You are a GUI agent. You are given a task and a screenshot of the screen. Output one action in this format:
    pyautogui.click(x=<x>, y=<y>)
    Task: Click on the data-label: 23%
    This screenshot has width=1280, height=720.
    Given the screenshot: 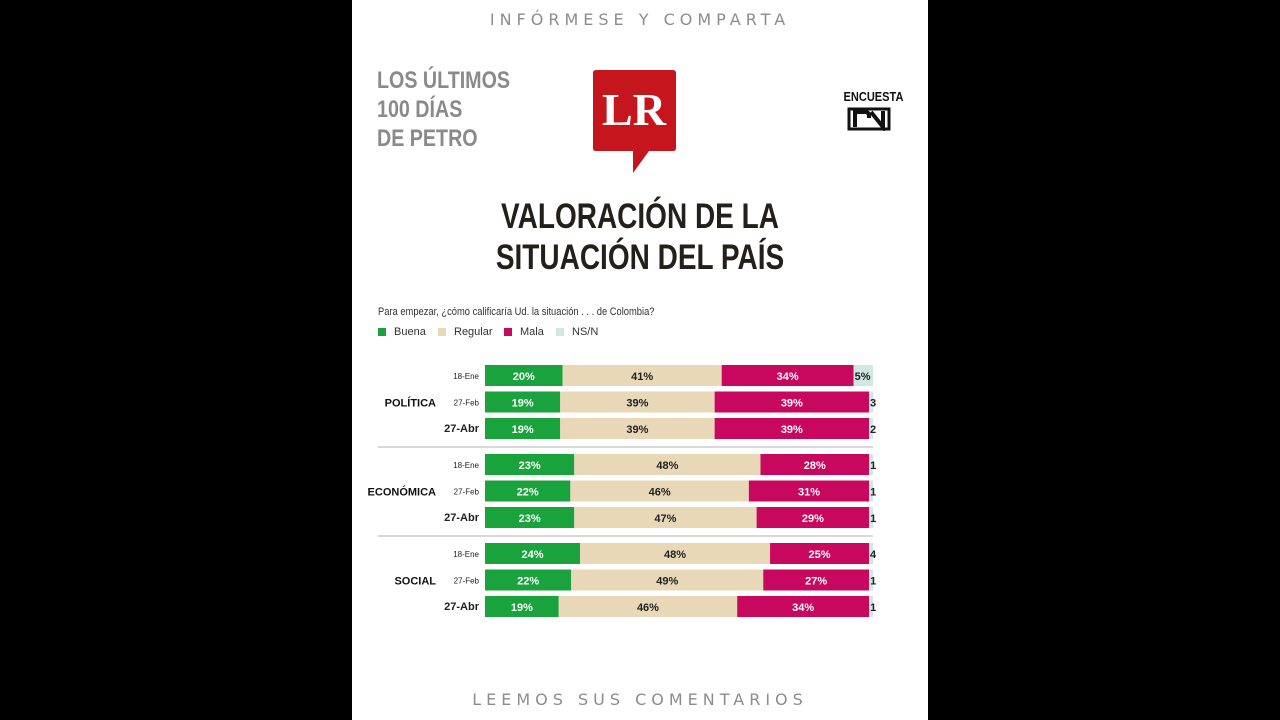 What is the action you would take?
    pyautogui.click(x=530, y=519)
    